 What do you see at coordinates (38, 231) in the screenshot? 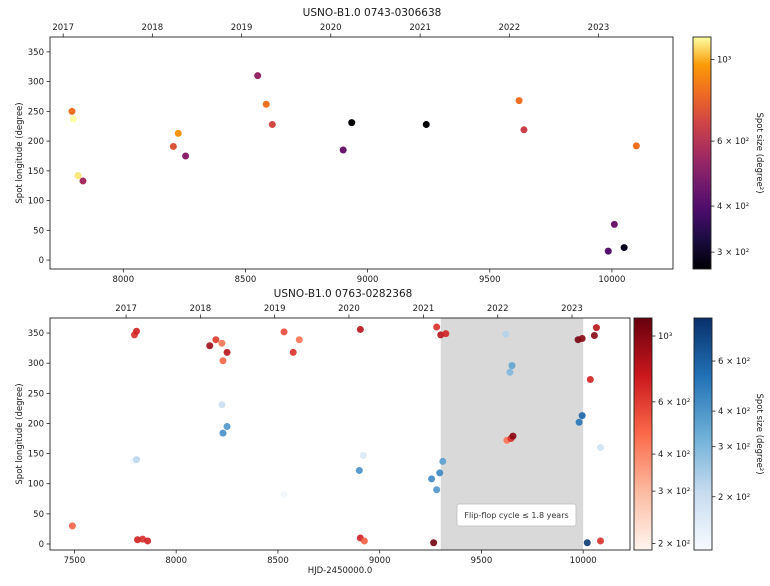
I see `y-tick-label: 50` at bounding box center [38, 231].